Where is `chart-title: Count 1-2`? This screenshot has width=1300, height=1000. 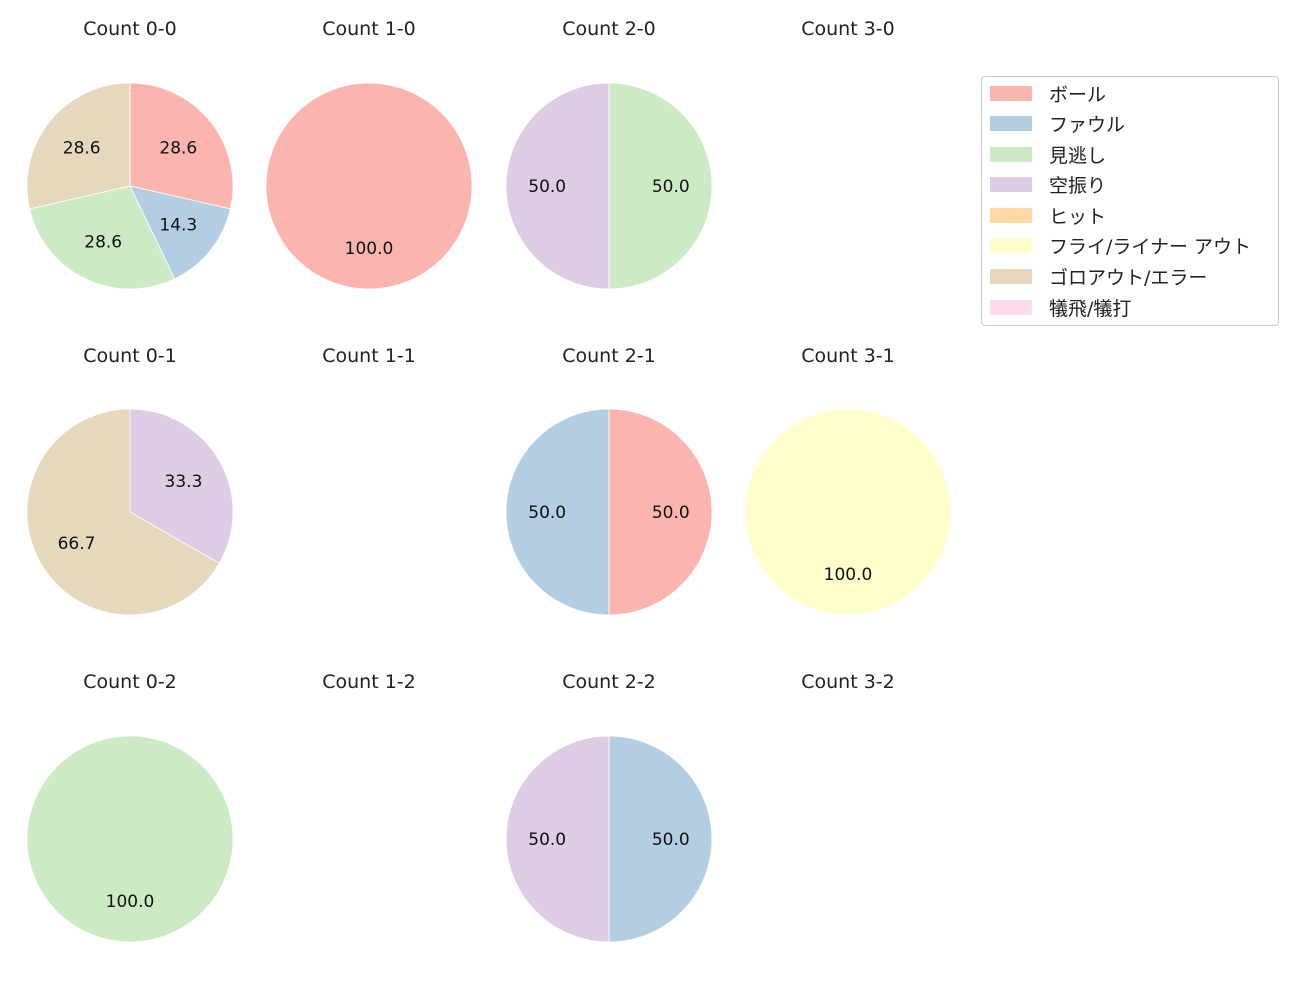
chart-title: Count 1-2 is located at coordinates (369, 682).